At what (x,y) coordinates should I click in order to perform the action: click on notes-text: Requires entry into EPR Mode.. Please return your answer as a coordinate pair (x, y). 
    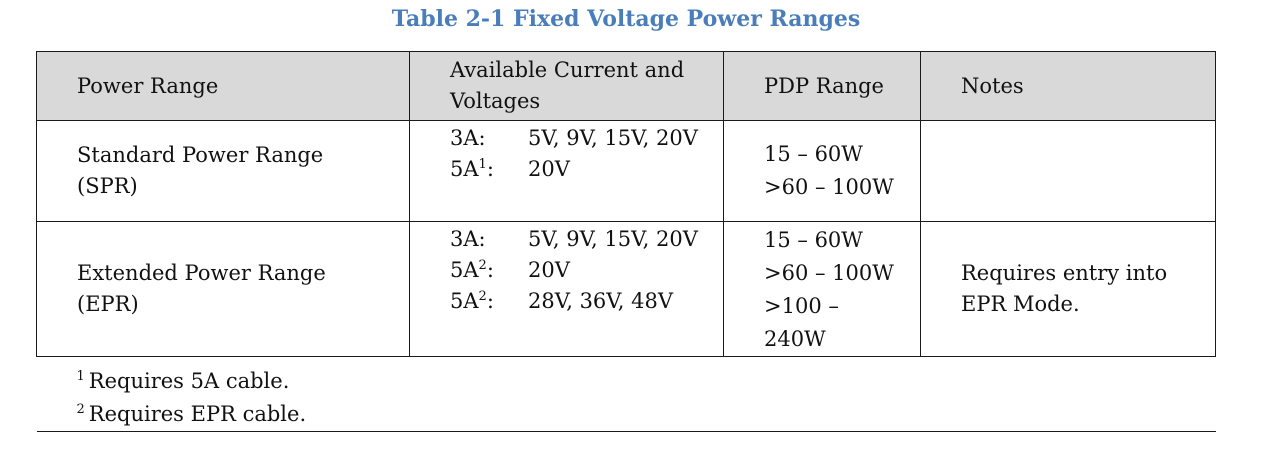
    Looking at the image, I should click on (1064, 288).